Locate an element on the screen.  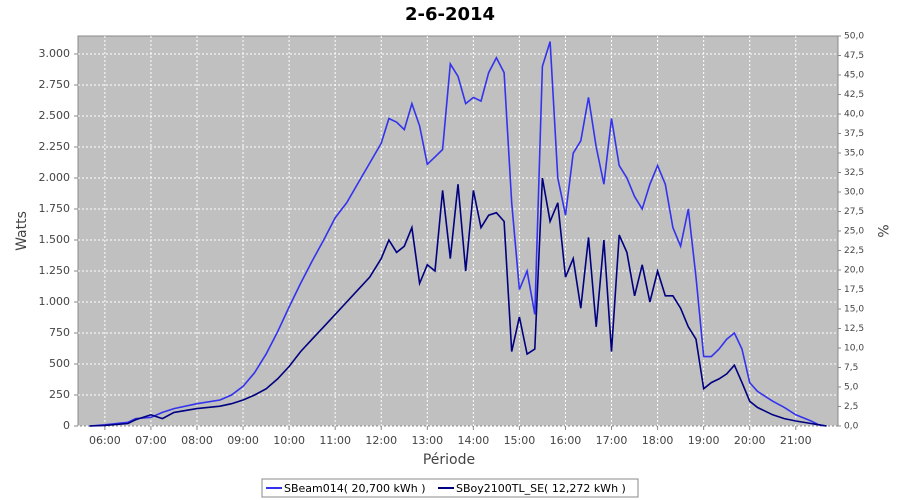
y-axis-label: Watts is located at coordinates (22, 231).